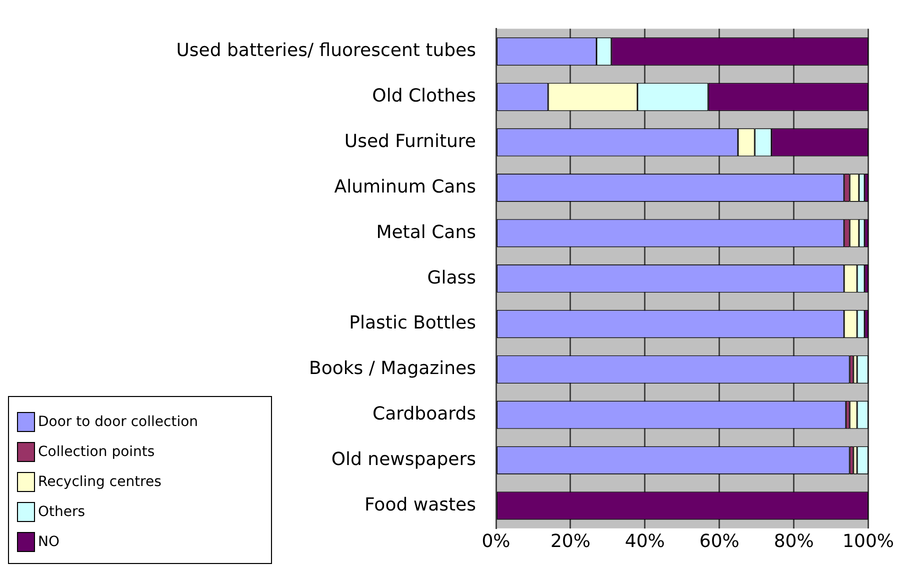 The width and height of the screenshot is (905, 572). I want to click on legend-label: Recycling centres, so click(100, 482).